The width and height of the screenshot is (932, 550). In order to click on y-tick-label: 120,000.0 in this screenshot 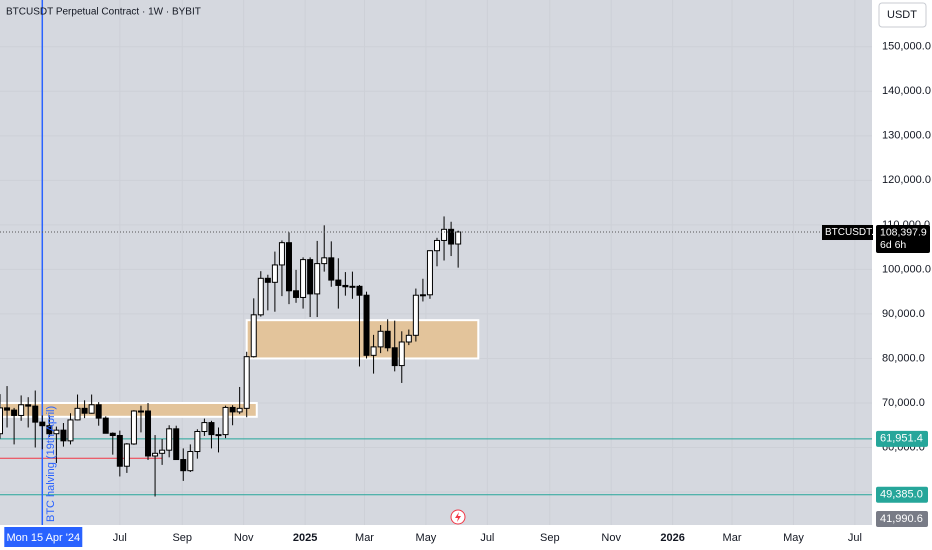, I will do `click(906, 180)`.